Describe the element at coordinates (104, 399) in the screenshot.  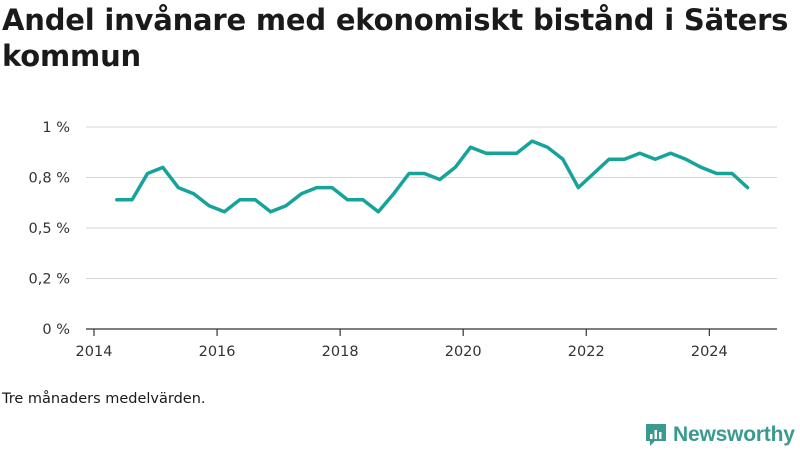
I see `chart-note: Tre månaders medelvärden.` at that location.